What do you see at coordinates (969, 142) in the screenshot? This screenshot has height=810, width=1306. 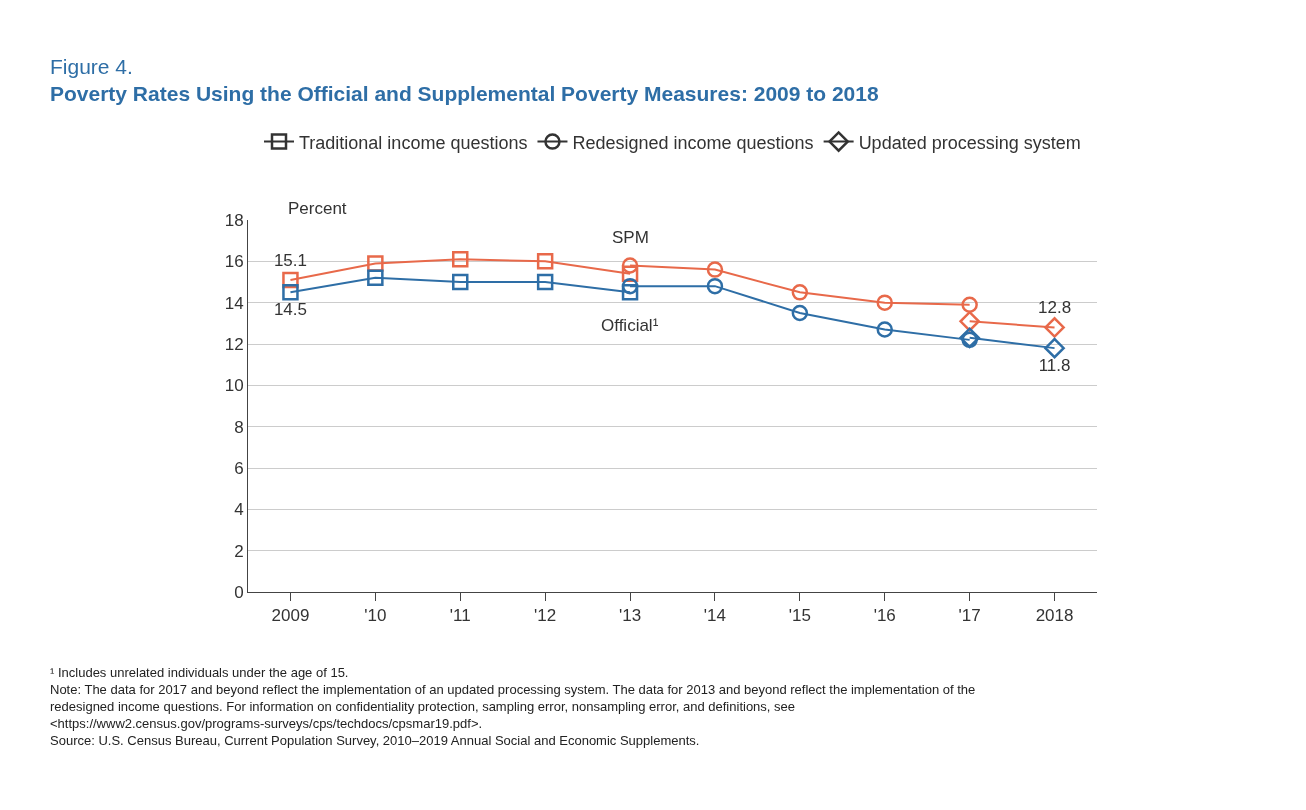 I see `legend-label: Updated processing system` at bounding box center [969, 142].